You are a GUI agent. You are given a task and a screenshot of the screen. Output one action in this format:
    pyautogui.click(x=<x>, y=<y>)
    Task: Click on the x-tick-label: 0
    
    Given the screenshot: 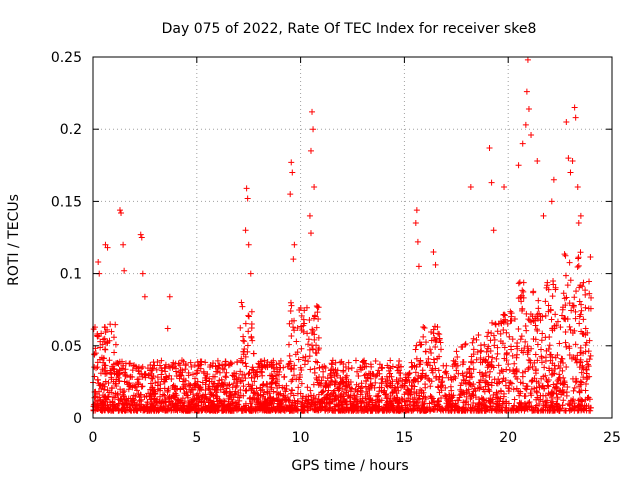 What is the action you would take?
    pyautogui.click(x=93, y=438)
    